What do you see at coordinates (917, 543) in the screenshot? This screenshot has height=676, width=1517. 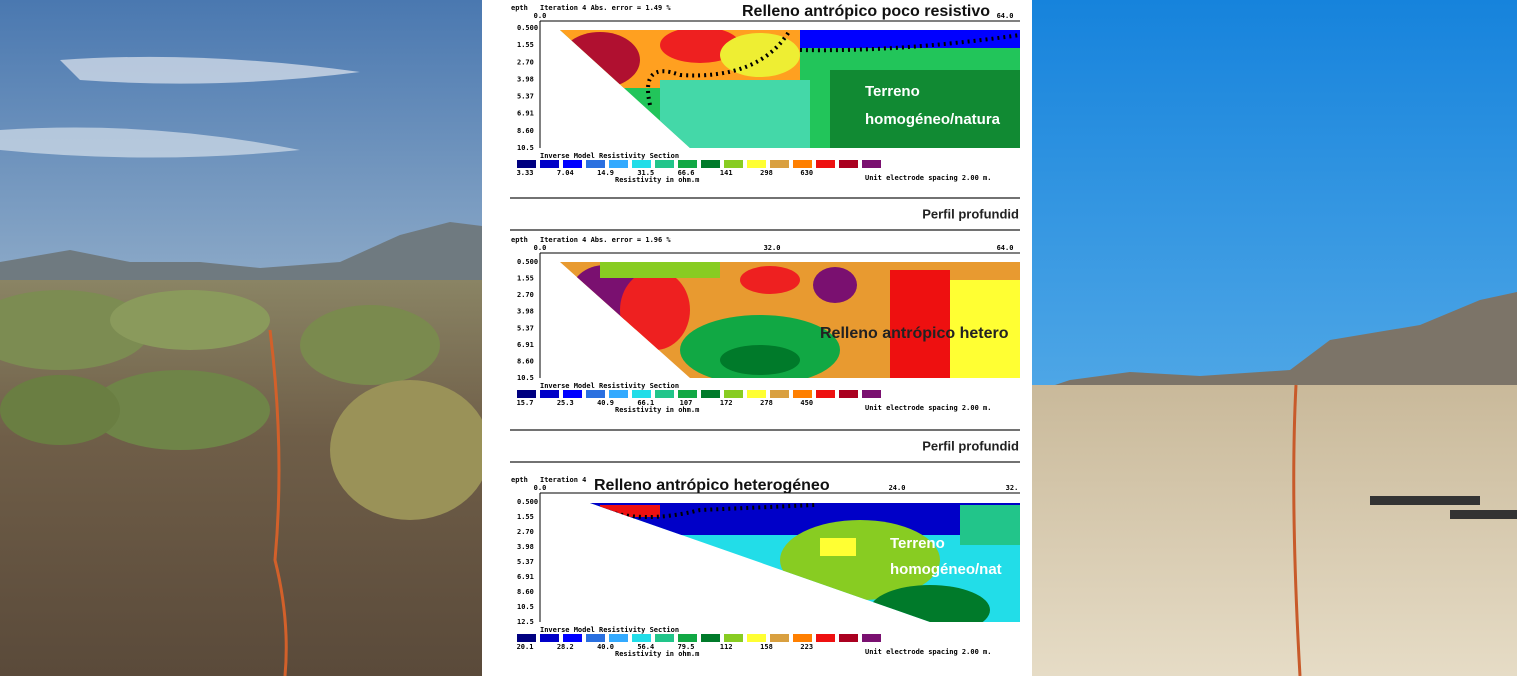 I see `annotation: Terreno` at bounding box center [917, 543].